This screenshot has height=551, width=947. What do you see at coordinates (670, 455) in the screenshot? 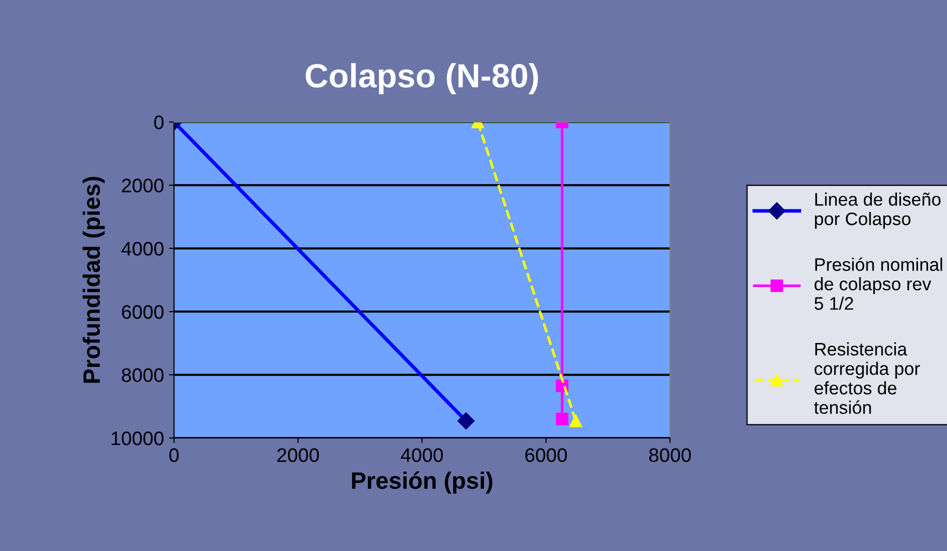
I see `x-tick-label: 8000` at bounding box center [670, 455].